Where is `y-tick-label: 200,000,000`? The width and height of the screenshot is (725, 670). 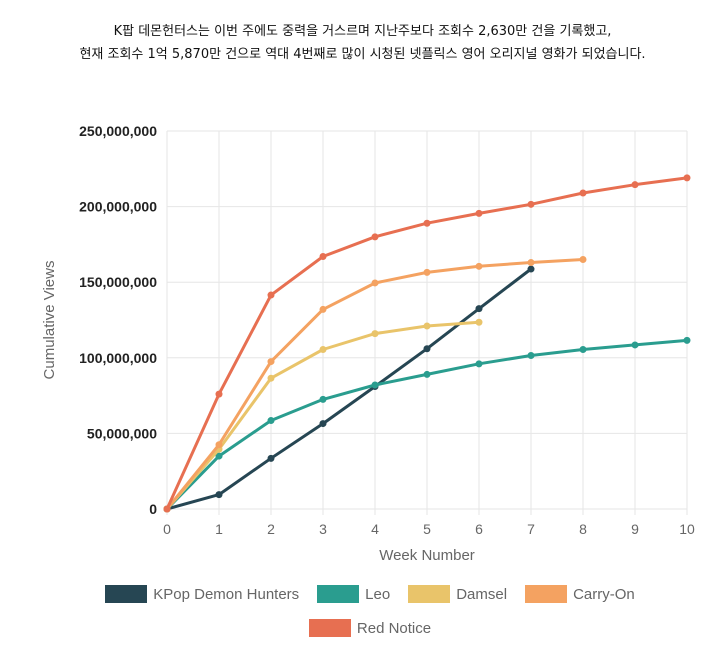 y-tick-label: 200,000,000 is located at coordinates (118, 207).